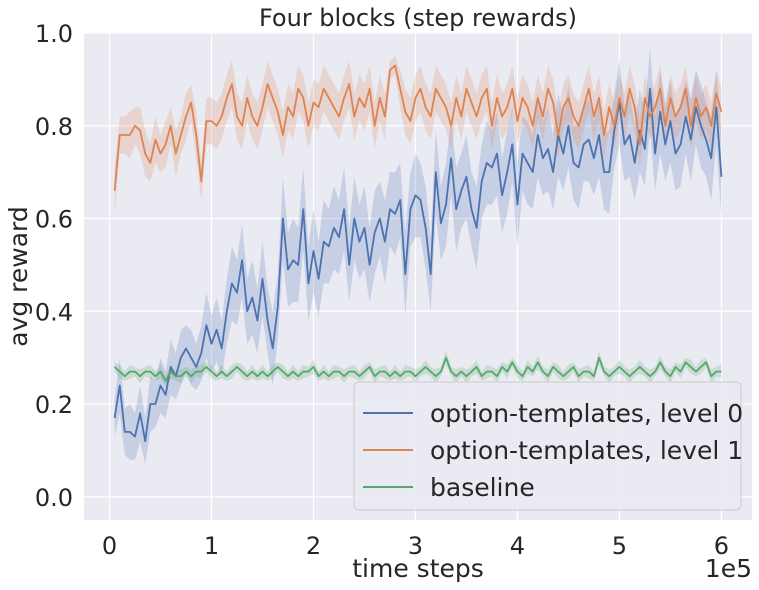 This screenshot has height=590, width=759. I want to click on series-line, so click(417, 369).